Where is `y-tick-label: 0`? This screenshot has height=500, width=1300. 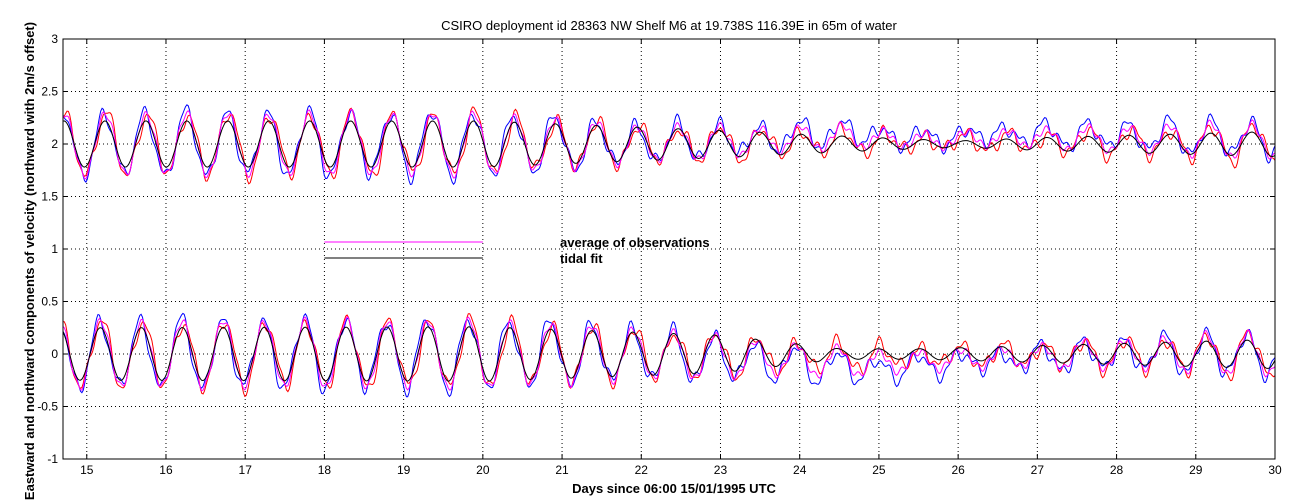 y-tick-label: 0 is located at coordinates (54, 354).